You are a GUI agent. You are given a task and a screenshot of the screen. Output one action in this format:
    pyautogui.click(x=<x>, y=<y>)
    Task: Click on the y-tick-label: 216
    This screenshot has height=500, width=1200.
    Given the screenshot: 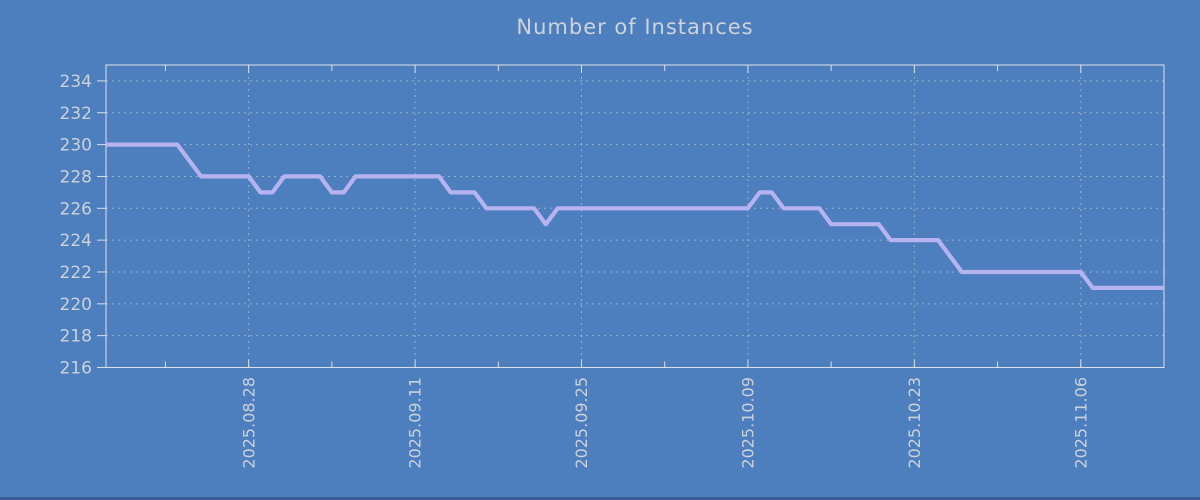 What is the action you would take?
    pyautogui.click(x=76, y=369)
    